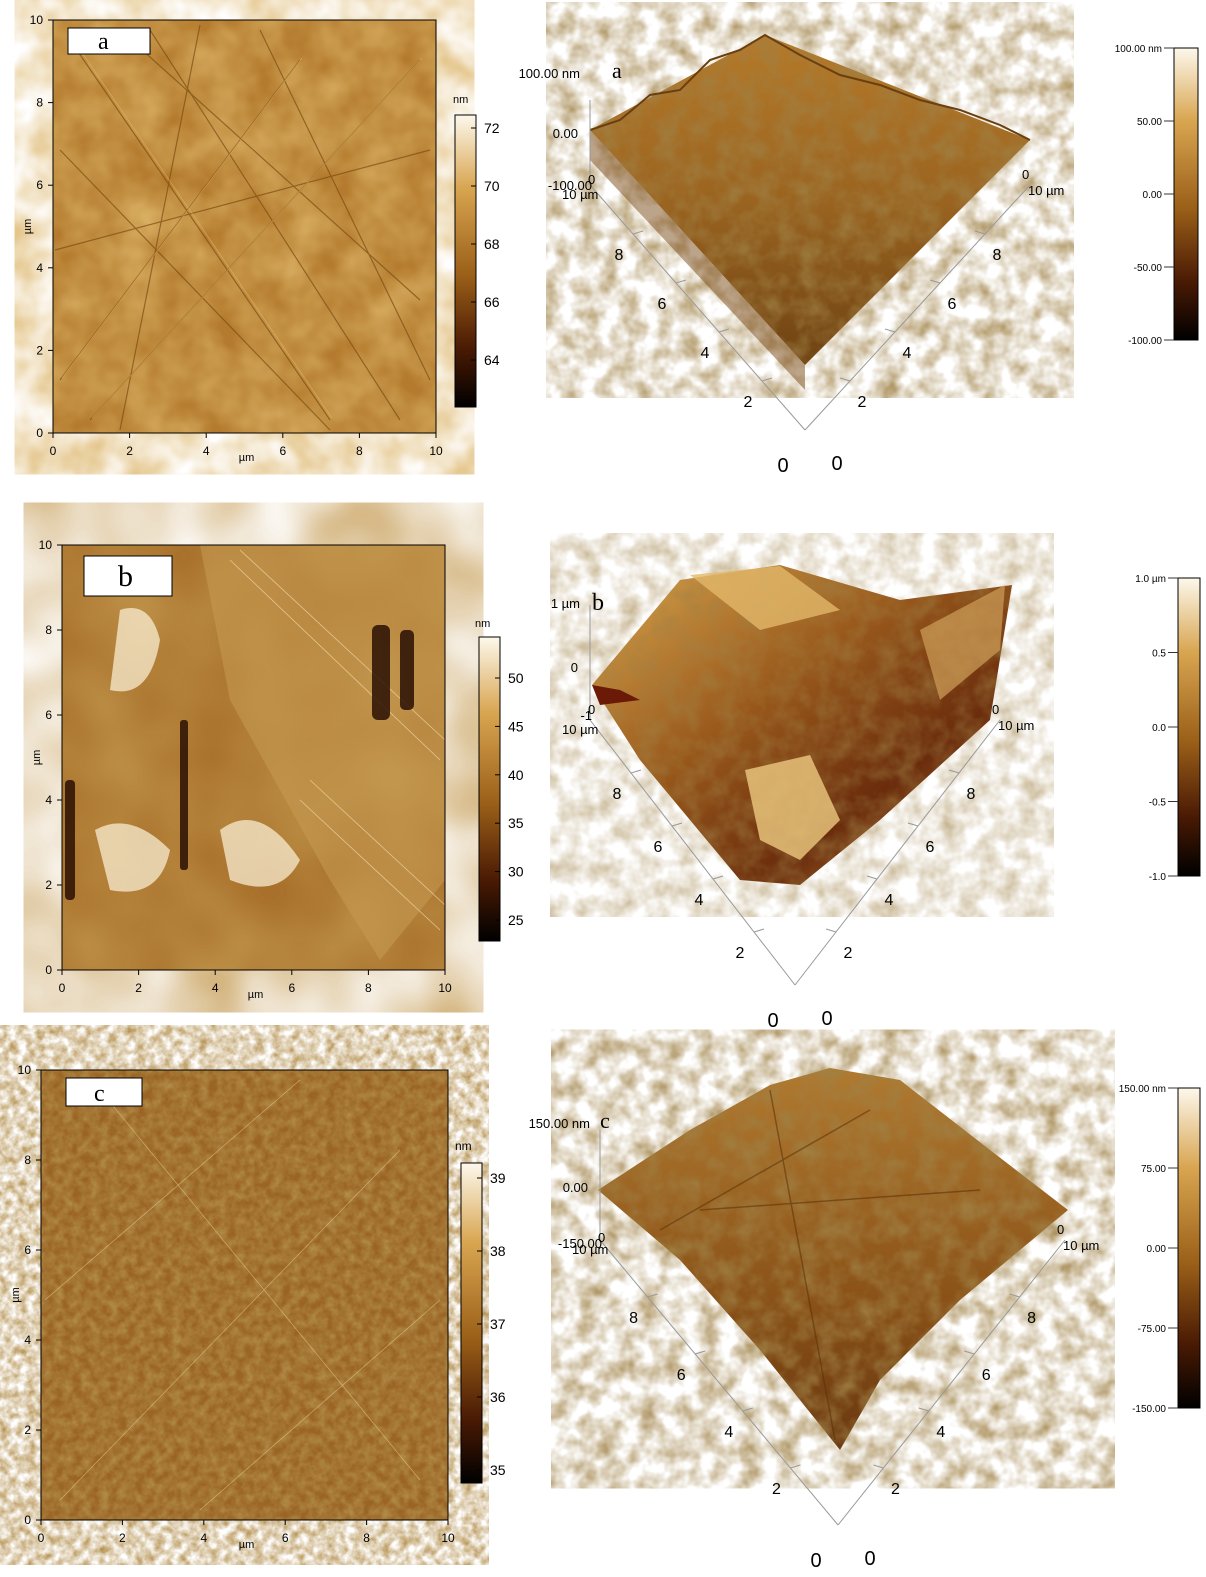  I want to click on colorbar-tick-label: 37, so click(498, 1324).